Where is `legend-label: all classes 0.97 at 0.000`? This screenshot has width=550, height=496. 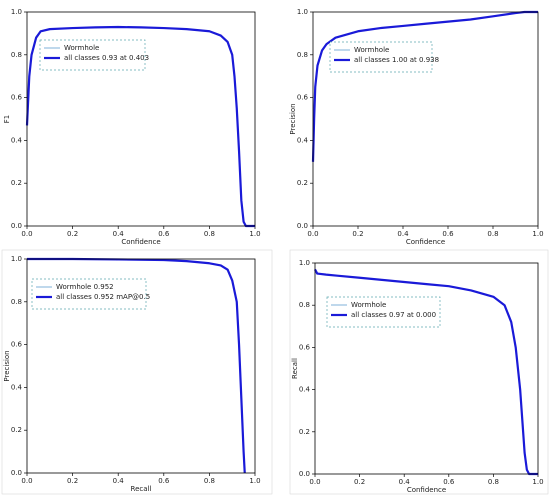
legend-label: all classes 0.97 at 0.000 is located at coordinates (393, 315).